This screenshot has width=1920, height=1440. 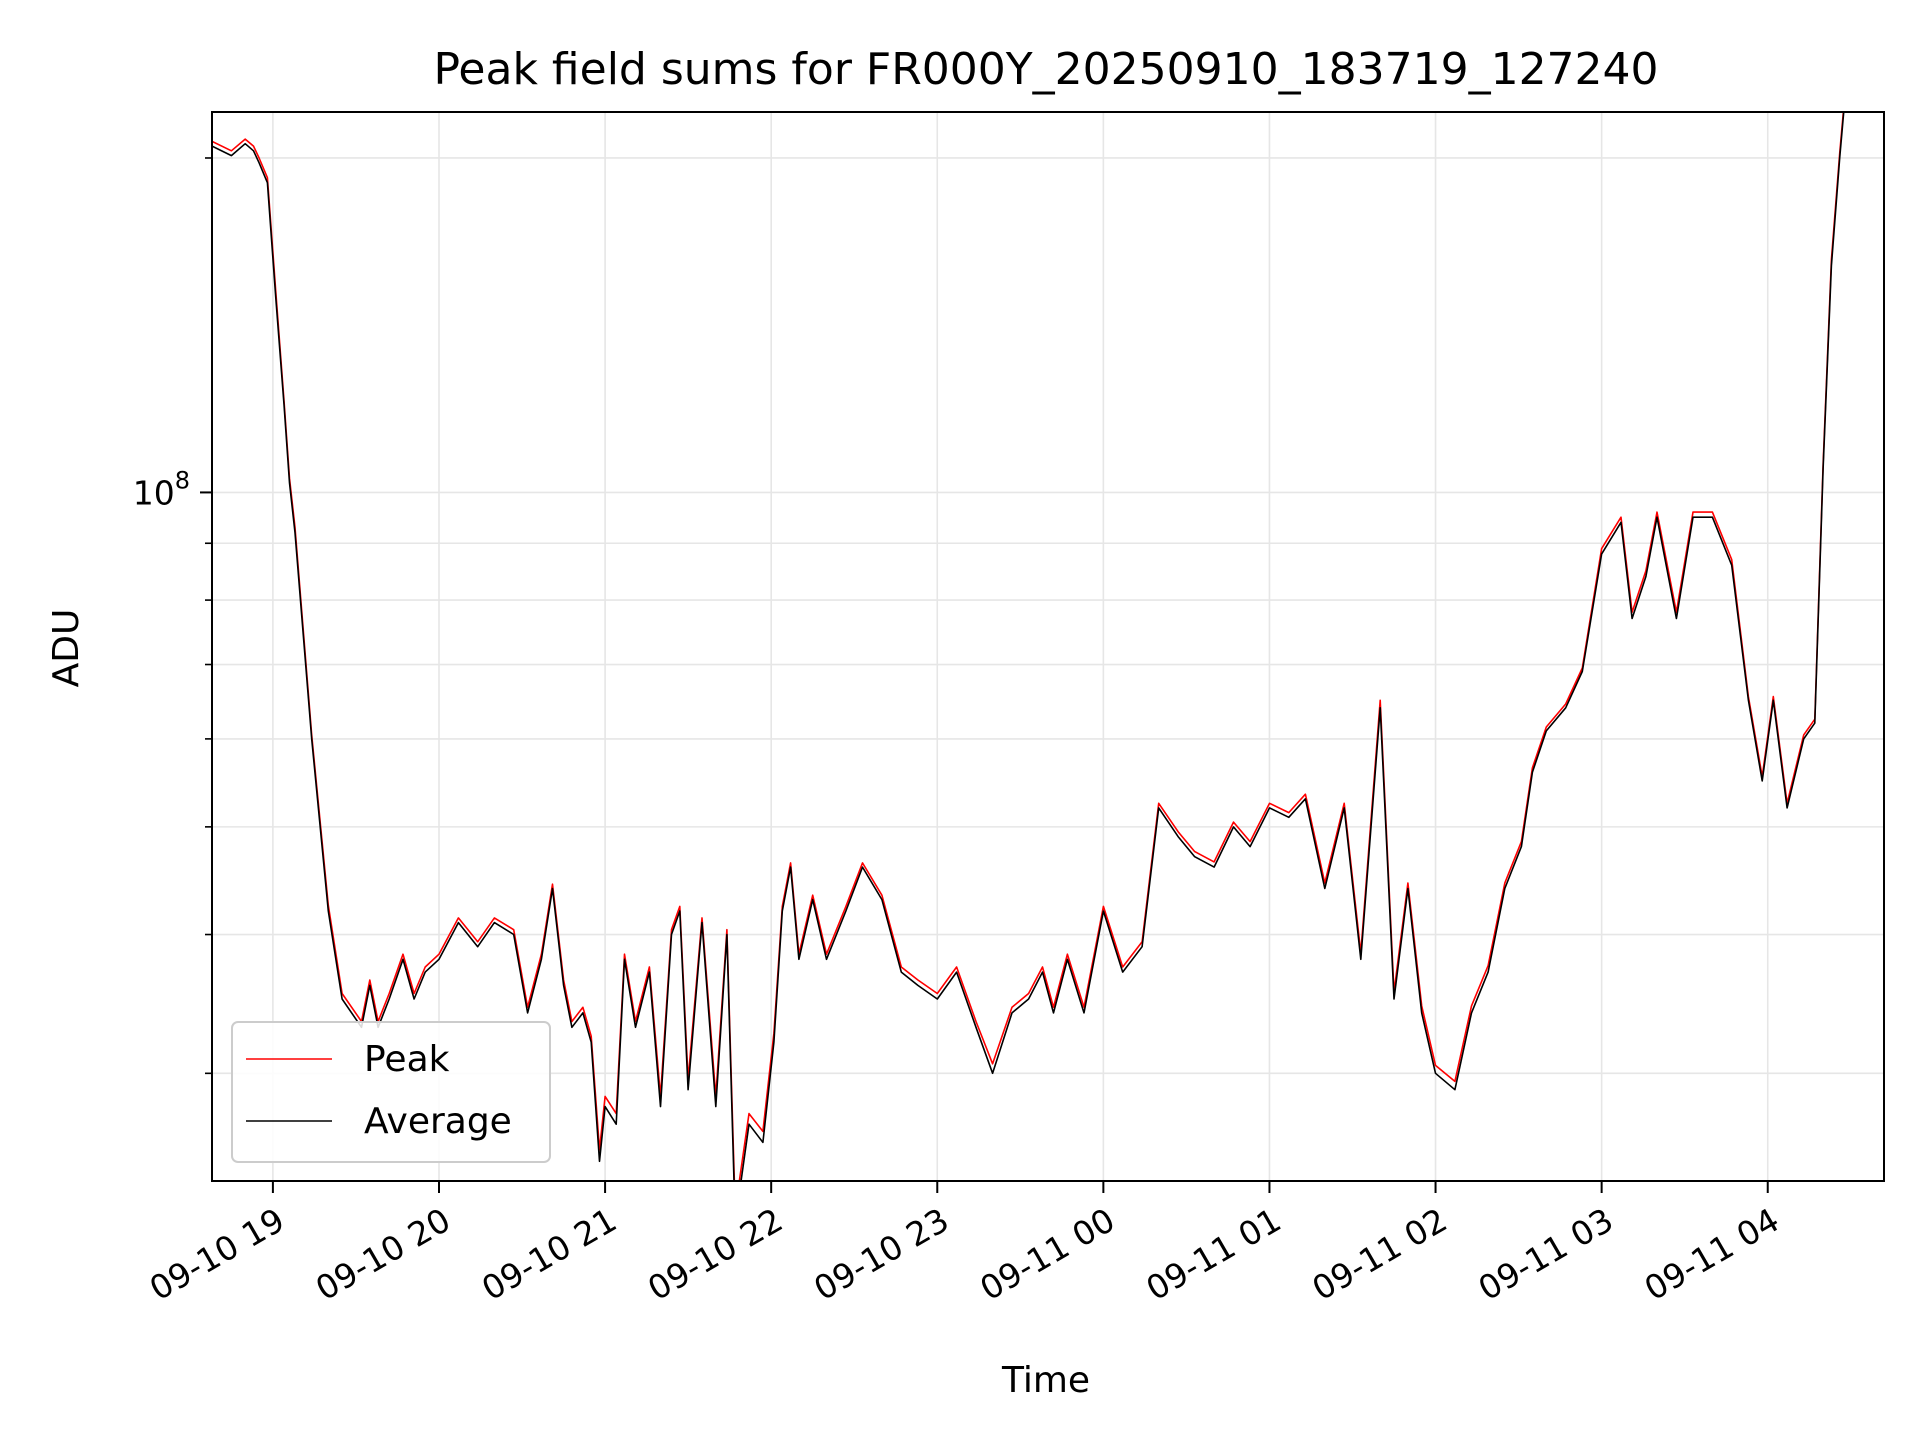 What do you see at coordinates (172, 616) in the screenshot?
I see `y-ticks: 108` at bounding box center [172, 616].